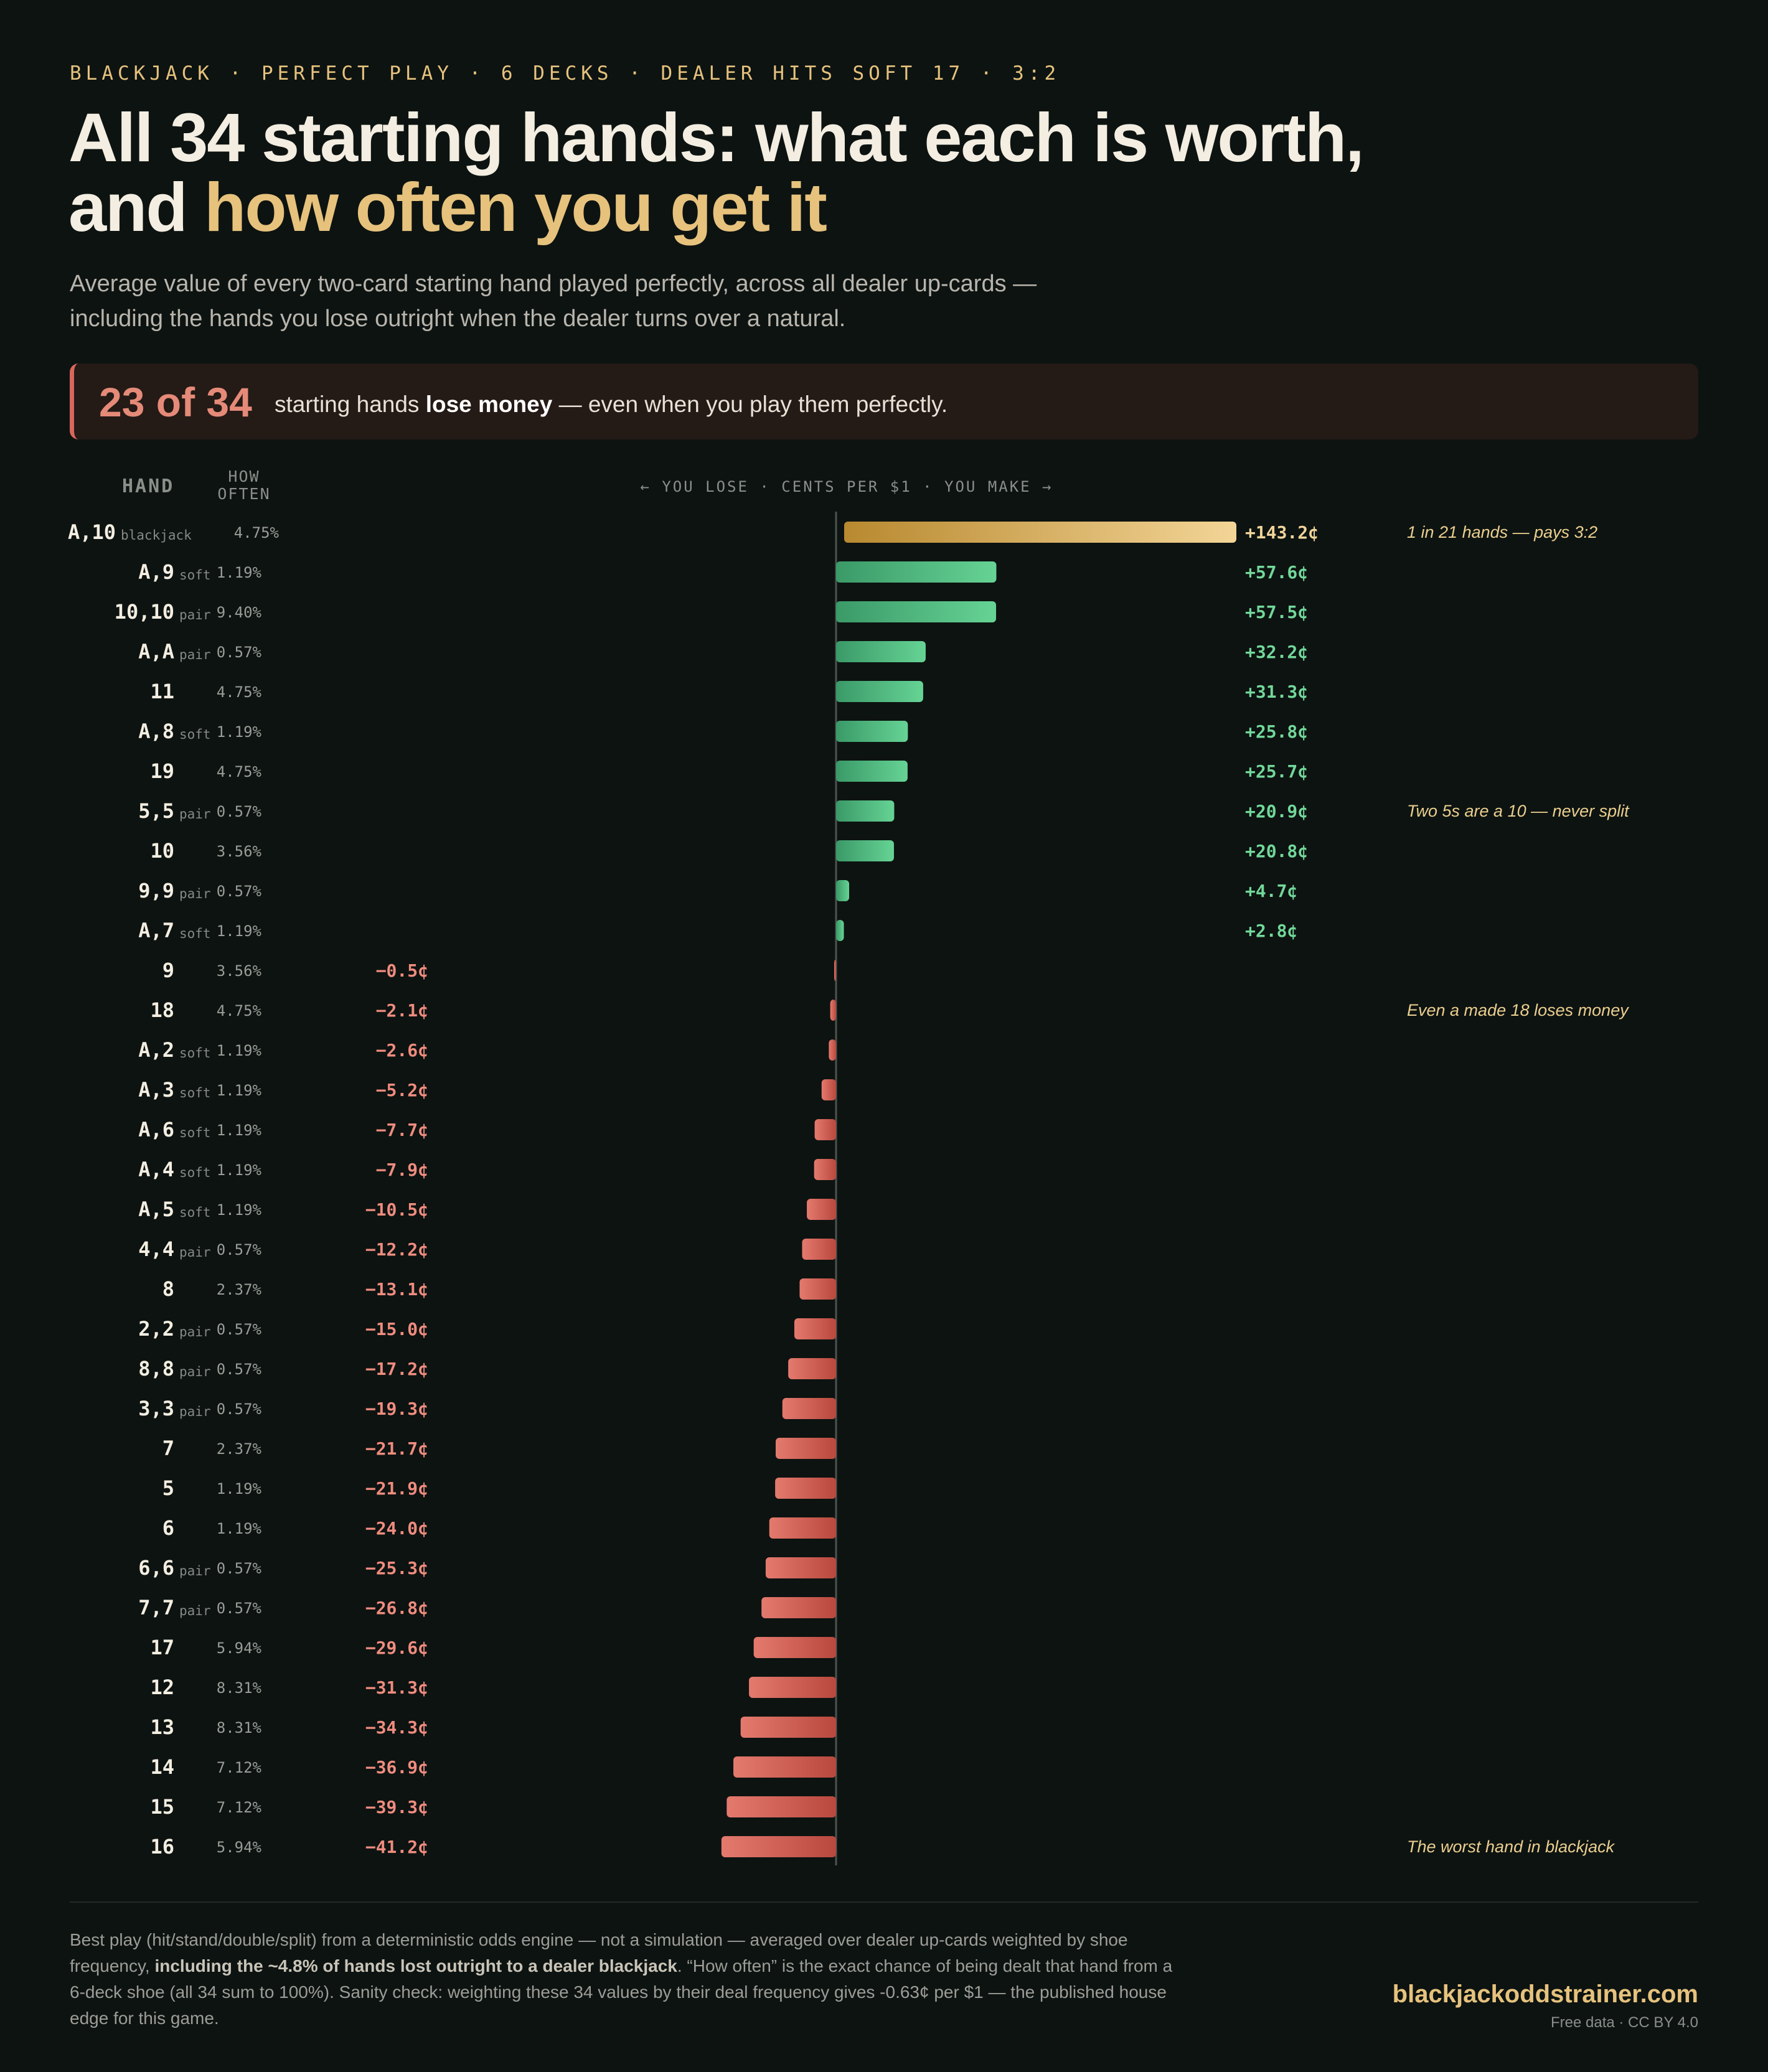 Image resolution: width=1768 pixels, height=2072 pixels. Describe the element at coordinates (1511, 1846) in the screenshot. I see `annotation: The worst hand in blackjack` at that location.